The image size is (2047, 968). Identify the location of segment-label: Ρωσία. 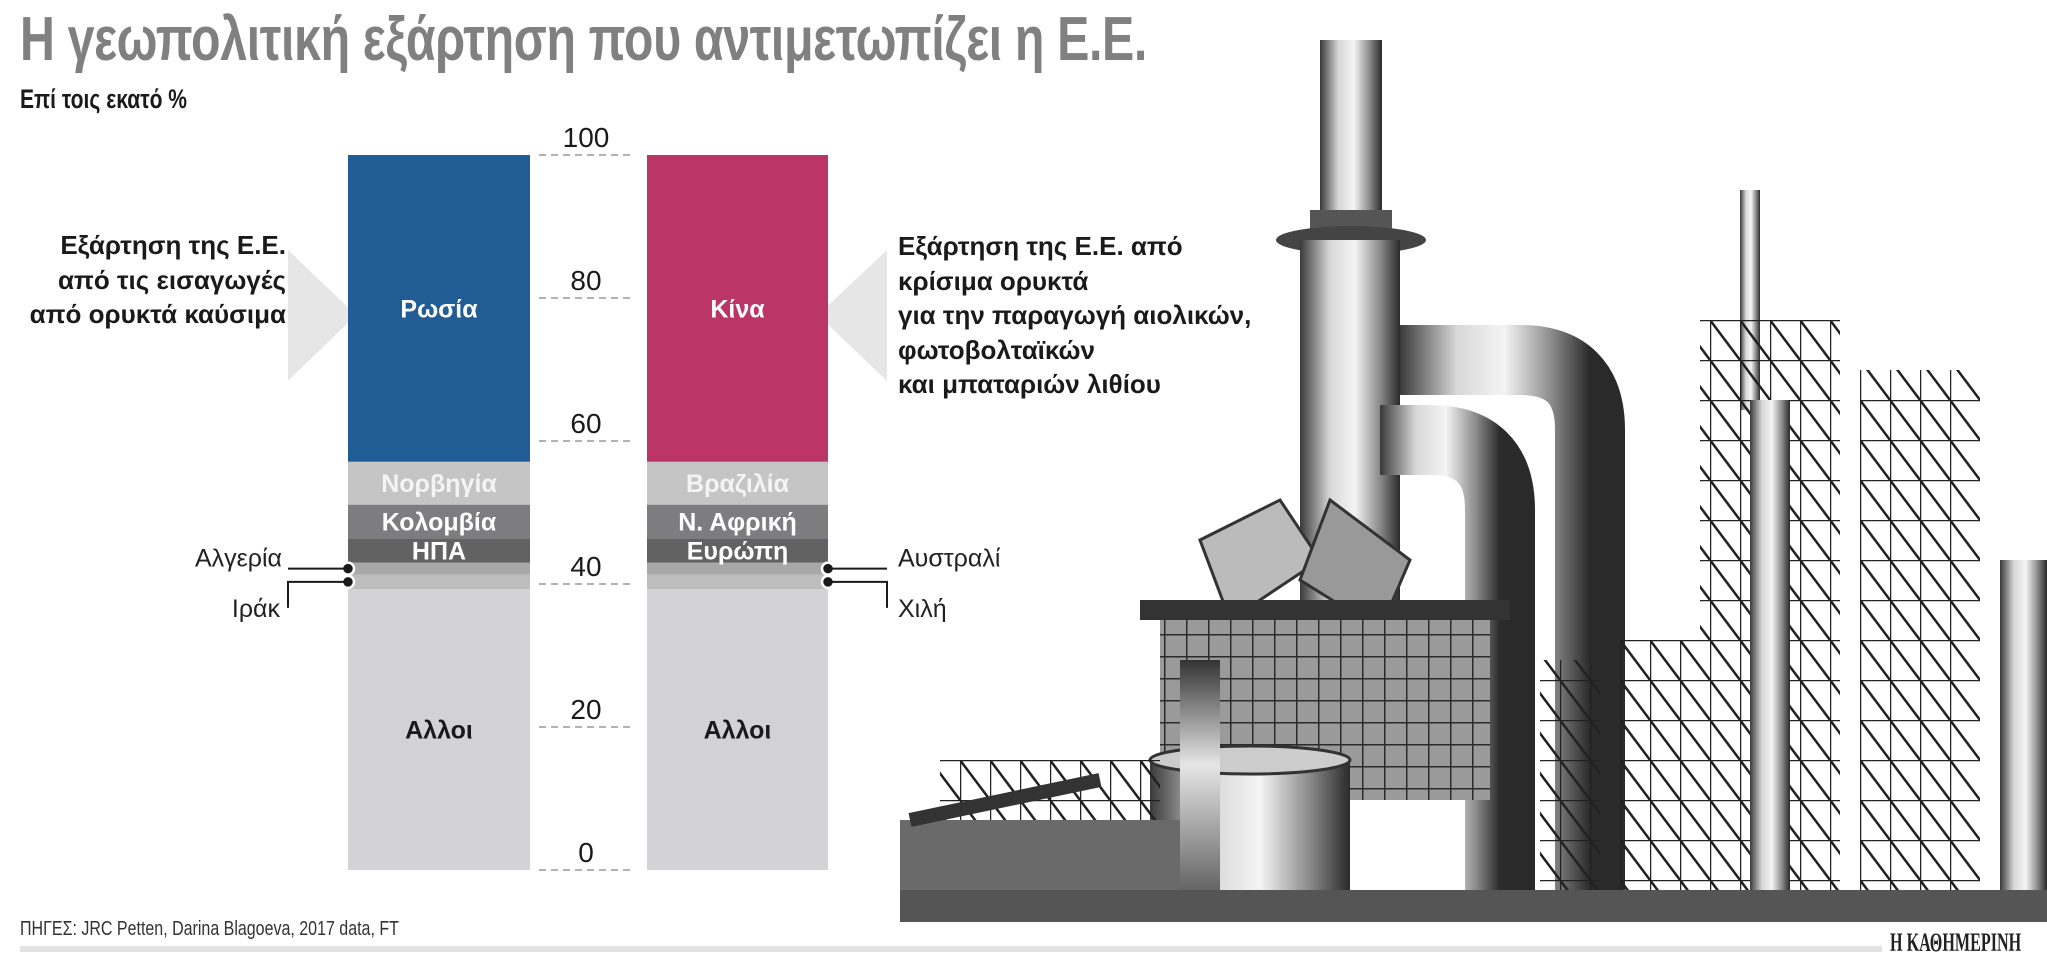
(439, 309).